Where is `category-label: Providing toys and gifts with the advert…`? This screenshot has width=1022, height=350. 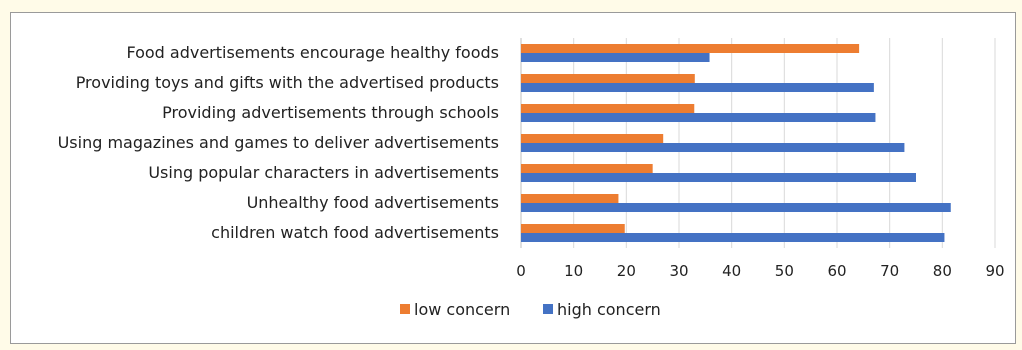
category-label: Providing toys and gifts with the advert… is located at coordinates (287, 82).